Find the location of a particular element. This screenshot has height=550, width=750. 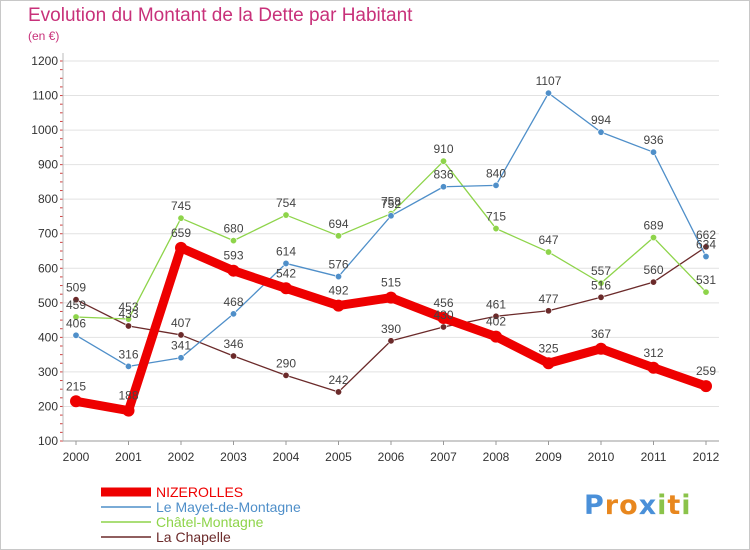

data-label-3-3: 346 is located at coordinates (233, 344).